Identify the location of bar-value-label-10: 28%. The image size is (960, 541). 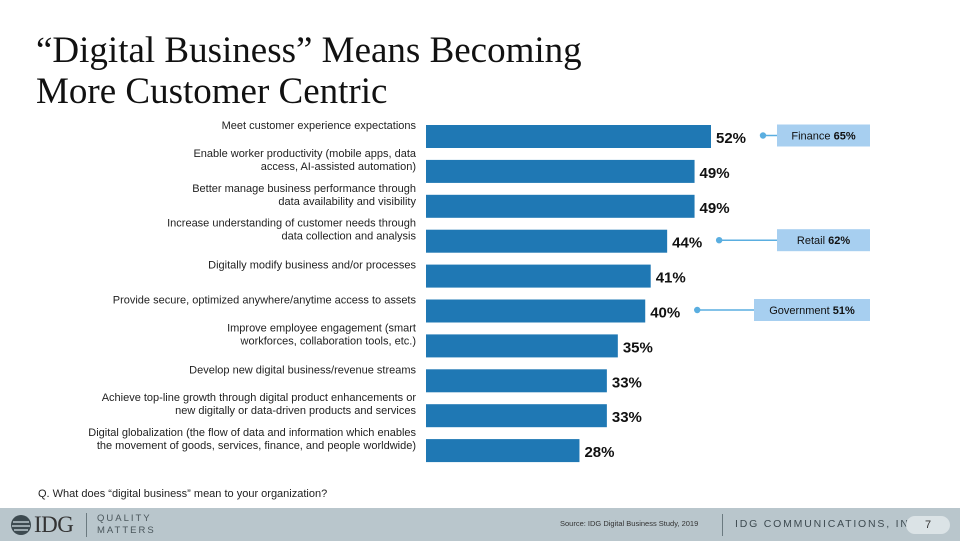
(599, 452).